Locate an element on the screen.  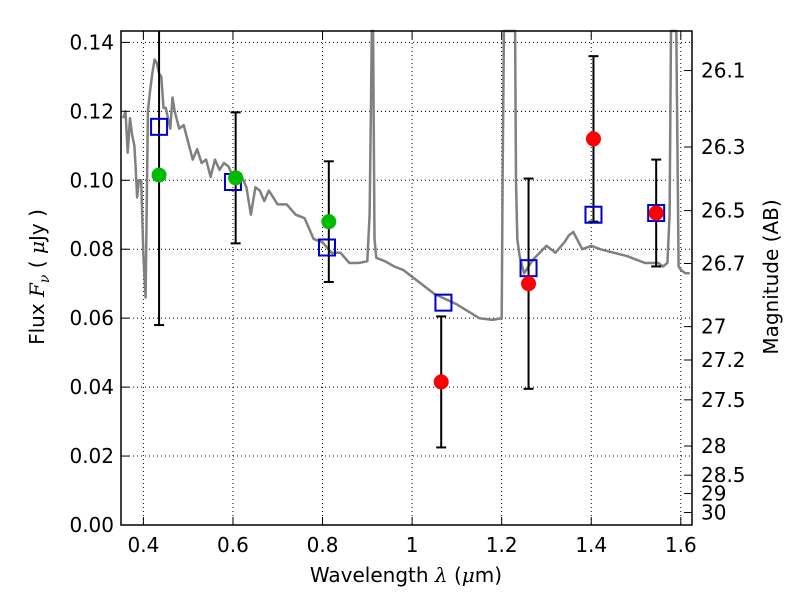
mag-tick-label: 26.7 is located at coordinates (723, 263).